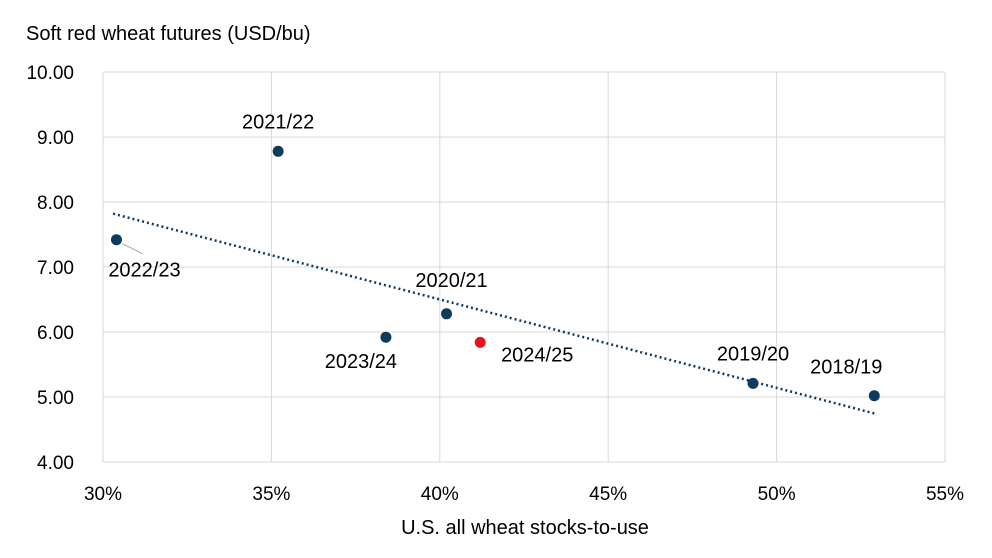  What do you see at coordinates (103, 494) in the screenshot?
I see `x-tick-label: 30%` at bounding box center [103, 494].